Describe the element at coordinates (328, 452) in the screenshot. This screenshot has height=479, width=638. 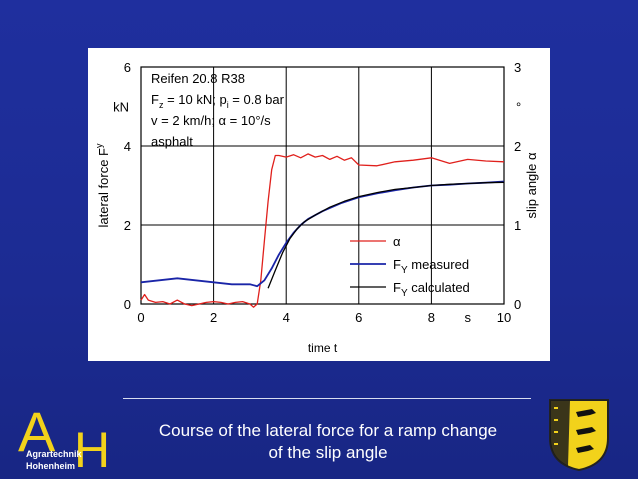
I see `caption-line-2: of the slip angle` at that location.